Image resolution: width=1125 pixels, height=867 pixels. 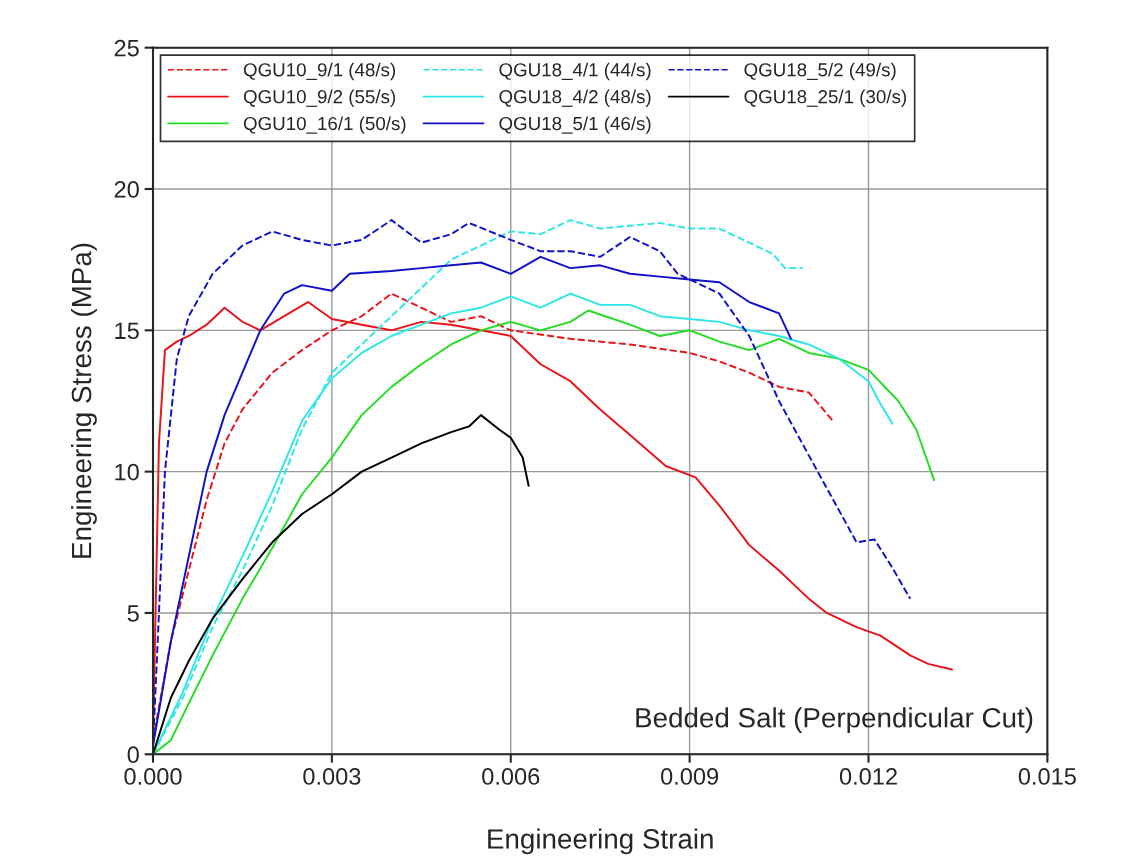 I want to click on x-tick-label: 0.009, so click(x=690, y=776).